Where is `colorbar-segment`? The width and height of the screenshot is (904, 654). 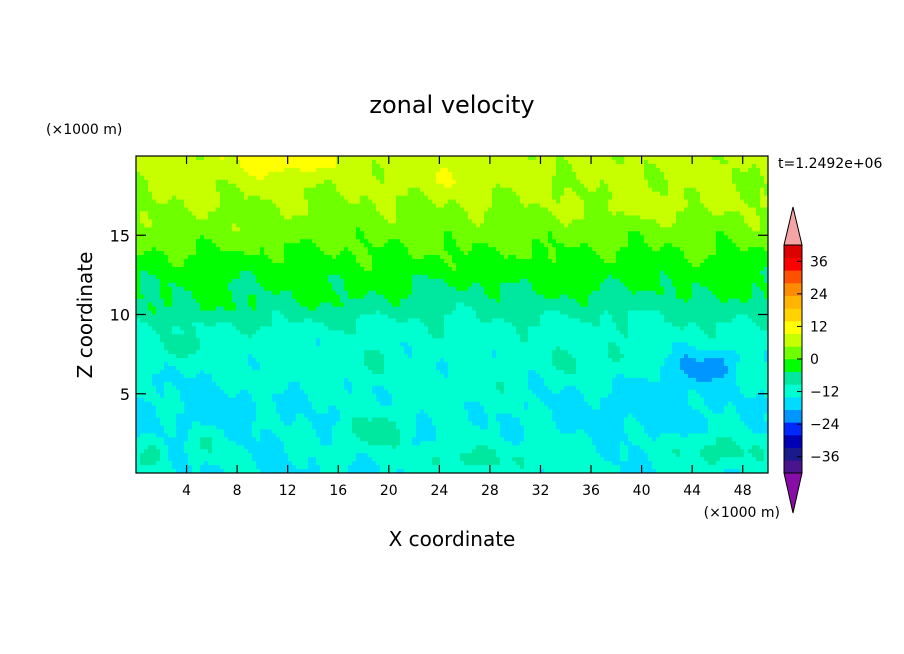
colorbar-segment is located at coordinates (793, 441).